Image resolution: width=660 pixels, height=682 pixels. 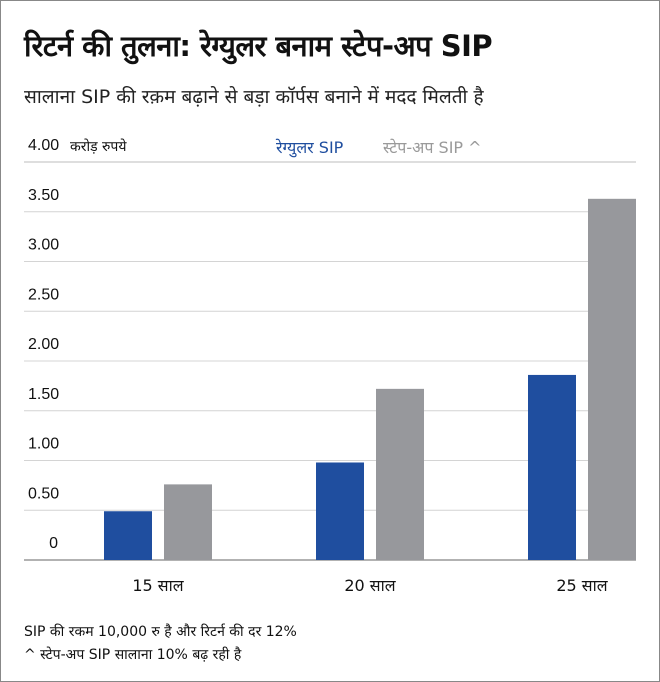 What do you see at coordinates (43, 294) in the screenshot?
I see `y-tick-label: 2.50` at bounding box center [43, 294].